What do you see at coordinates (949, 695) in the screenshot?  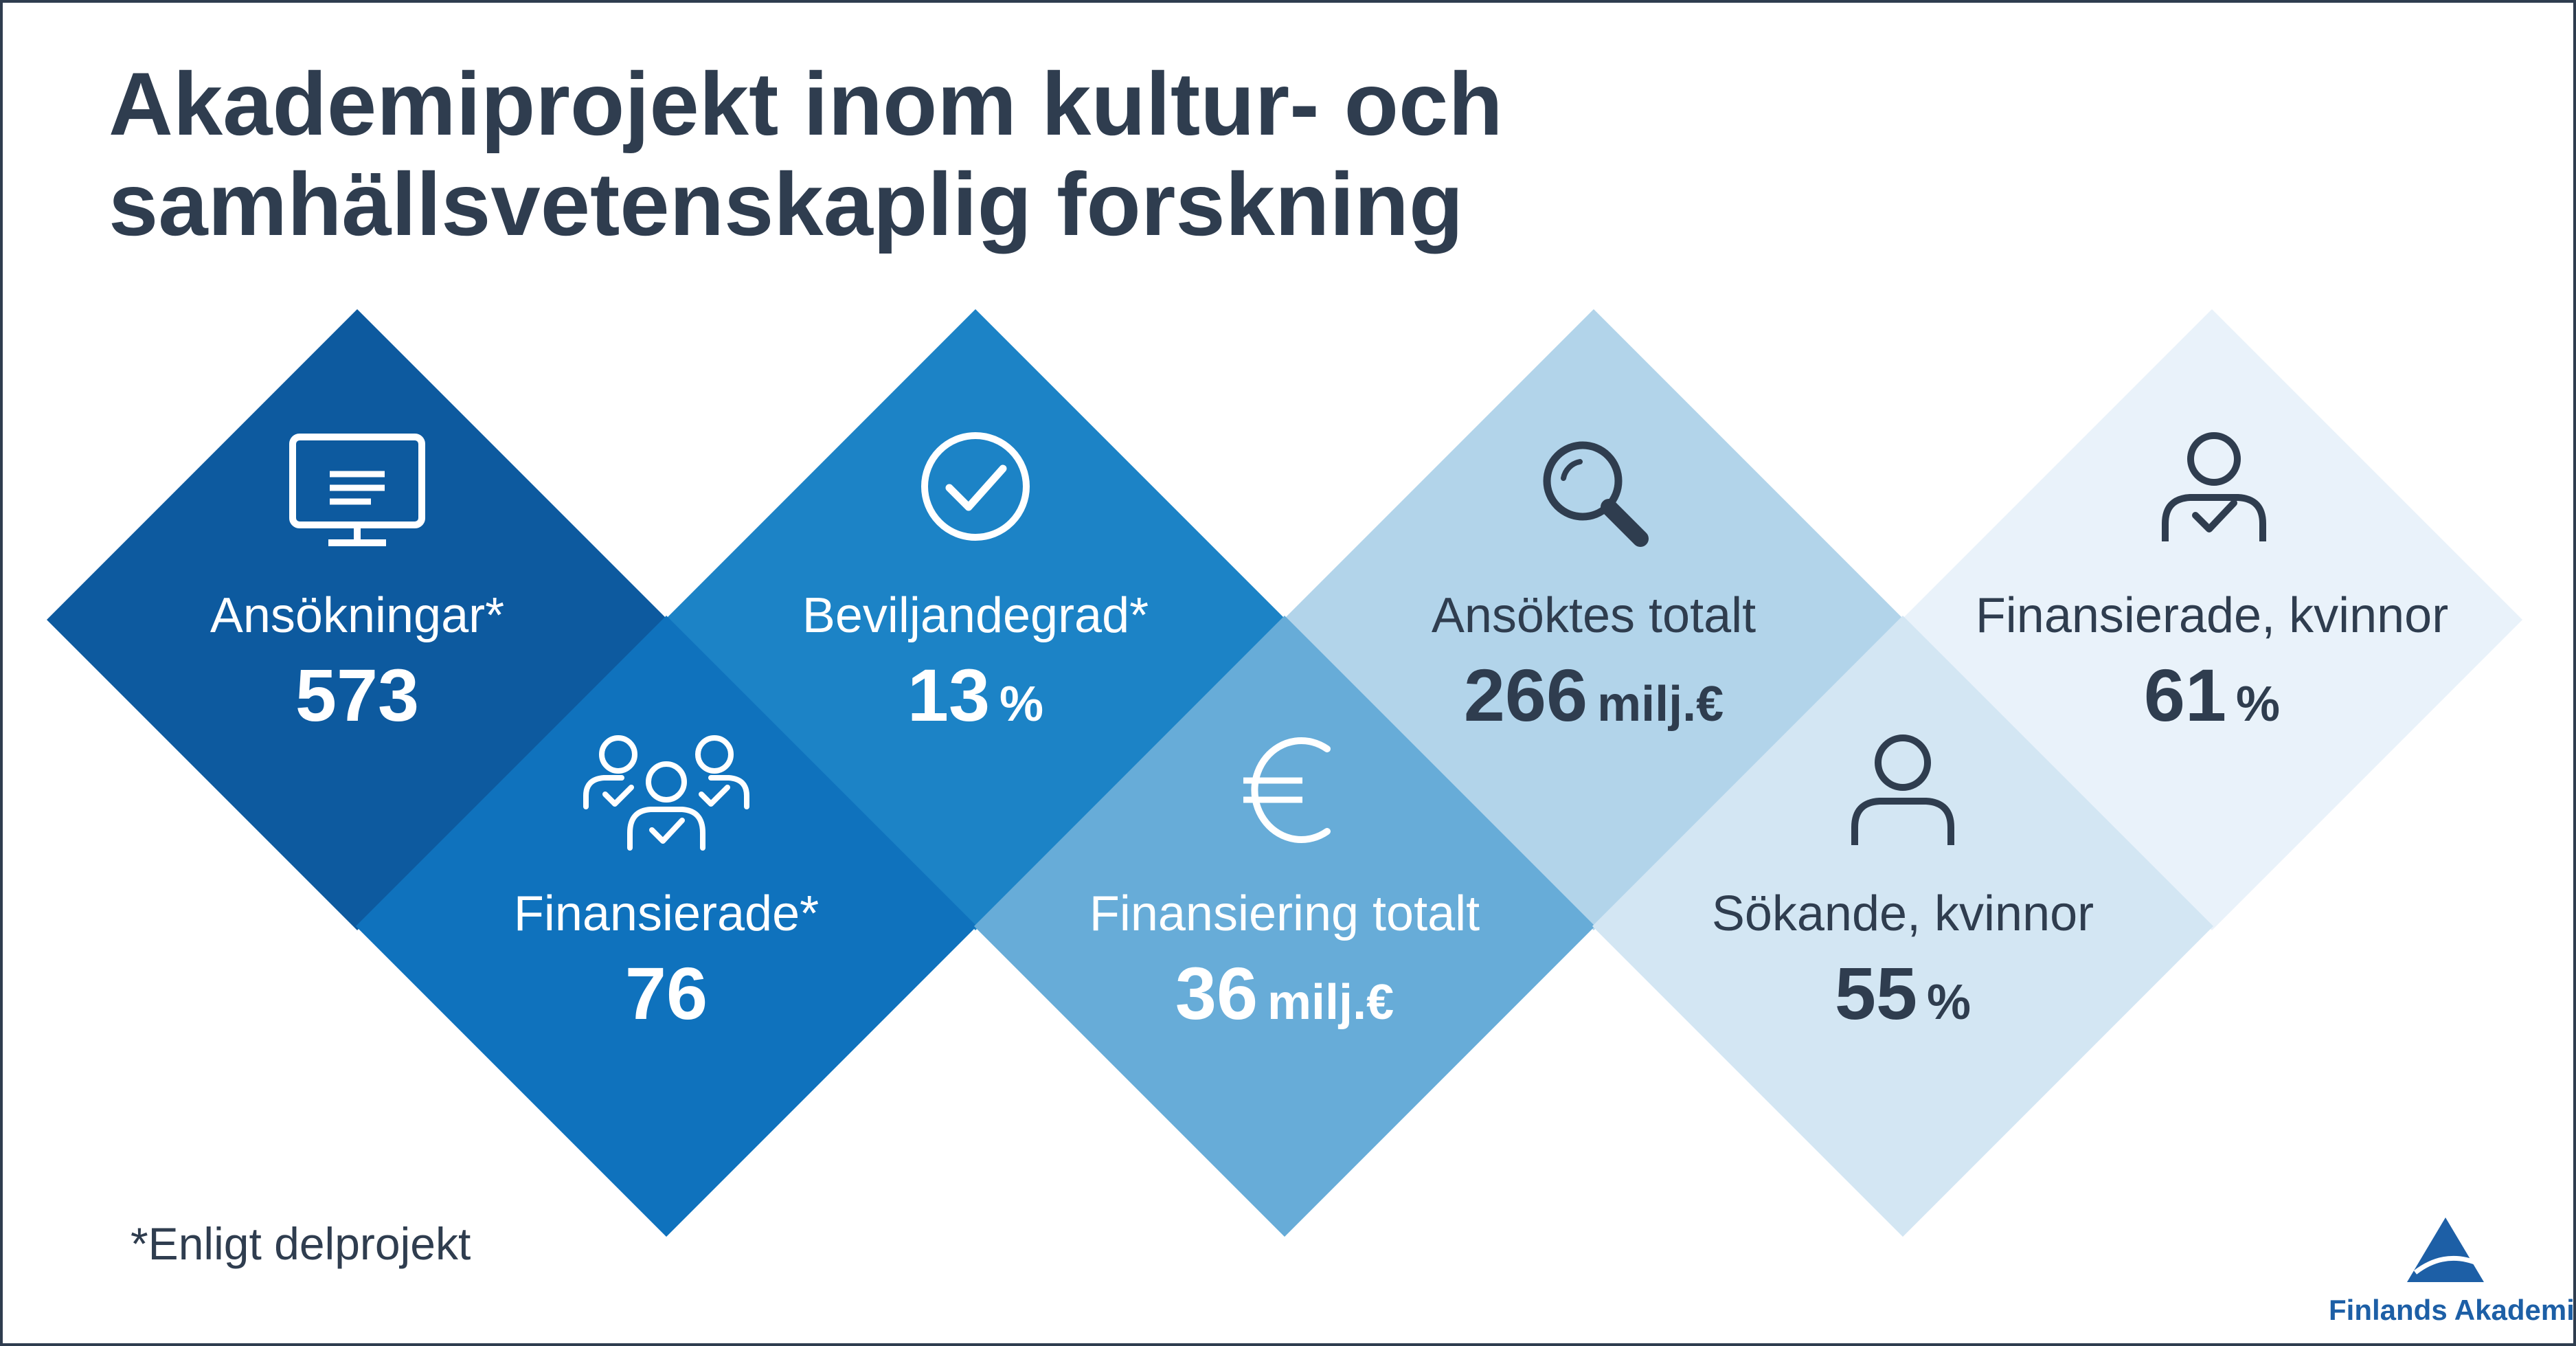 I see `approval-rate-number: 13` at bounding box center [949, 695].